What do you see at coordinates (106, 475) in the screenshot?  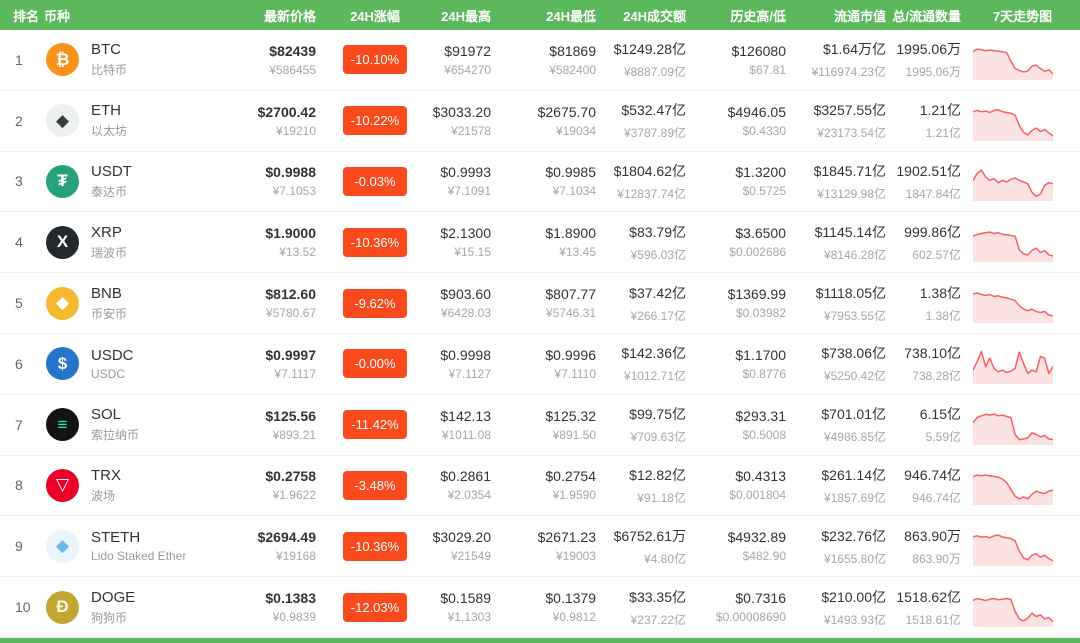 I see `coin-symbol: TRX` at bounding box center [106, 475].